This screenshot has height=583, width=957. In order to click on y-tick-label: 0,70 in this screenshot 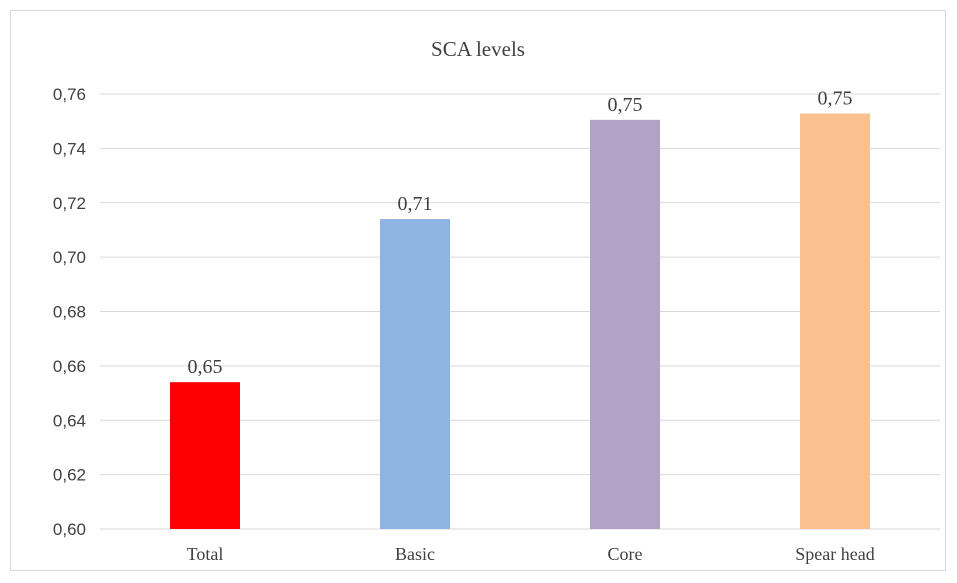, I will do `click(69, 257)`.